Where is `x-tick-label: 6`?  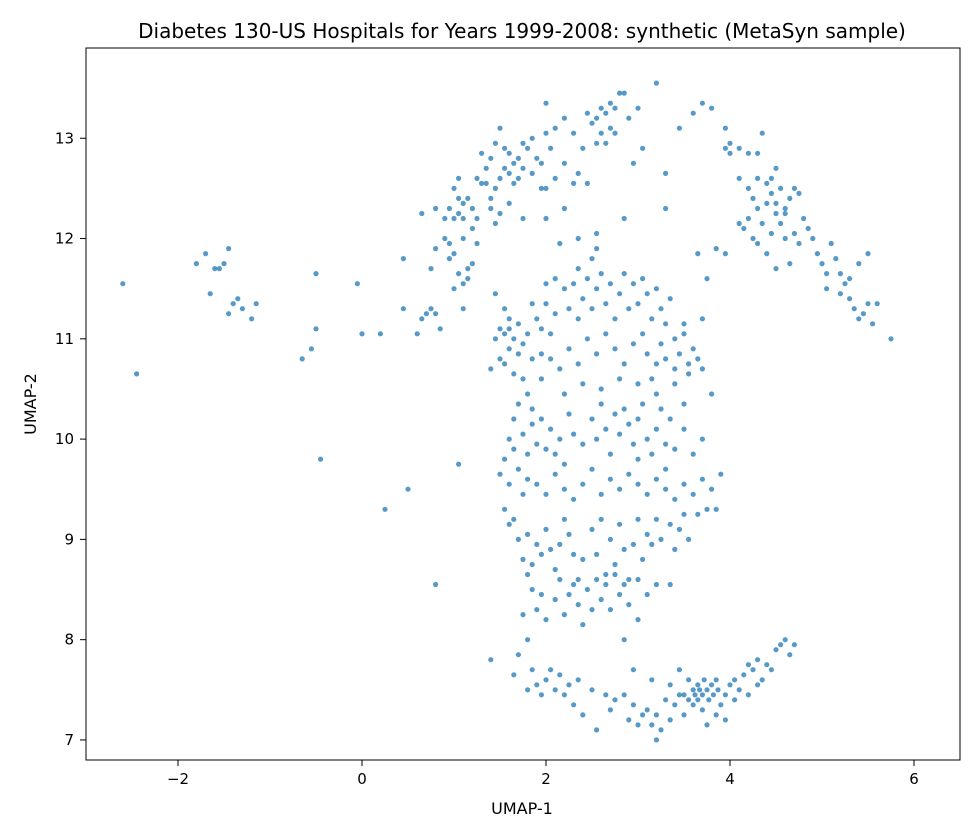 x-tick-label: 6 is located at coordinates (914, 779).